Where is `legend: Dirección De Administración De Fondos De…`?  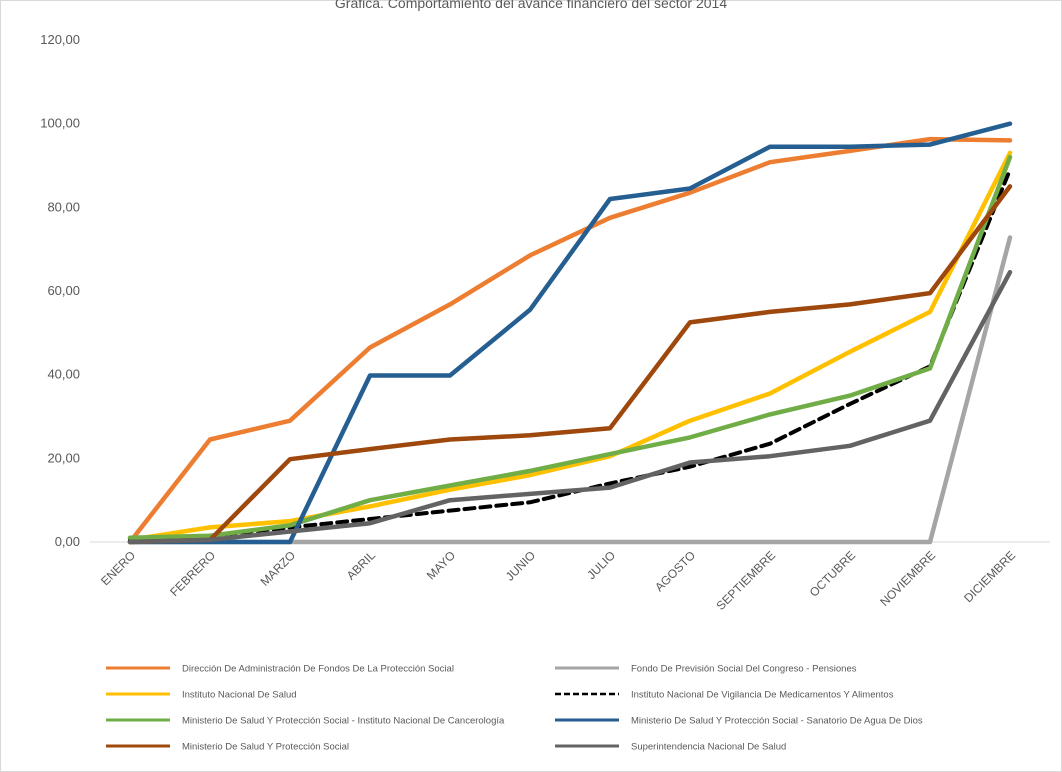 legend: Dirección De Administración De Fondos De… is located at coordinates (514, 708).